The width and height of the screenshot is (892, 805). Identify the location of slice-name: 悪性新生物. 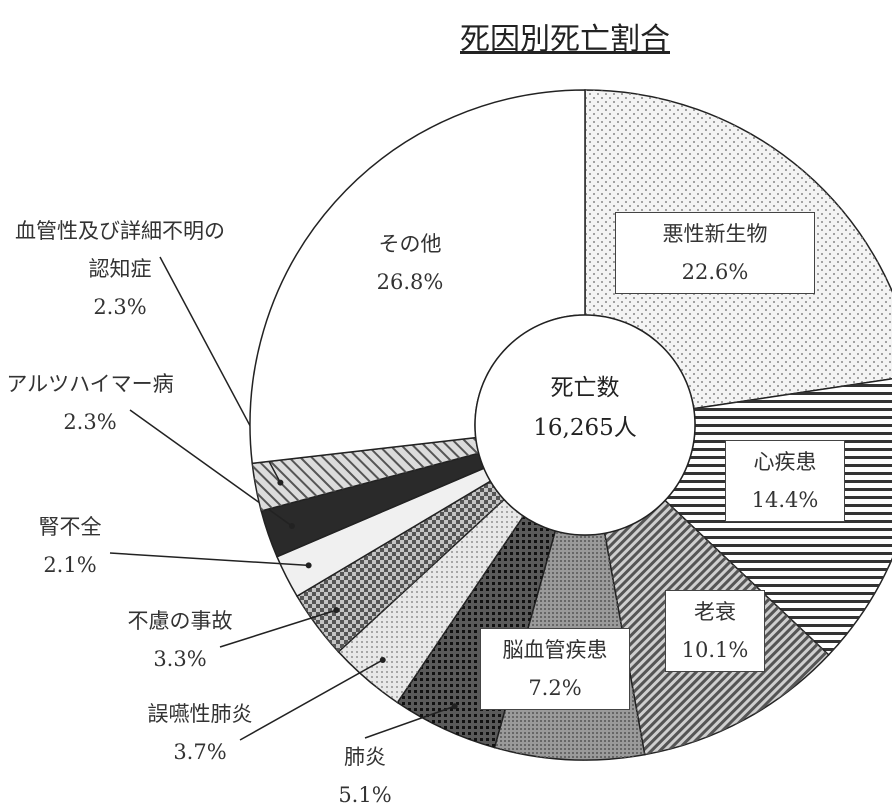
(715, 234).